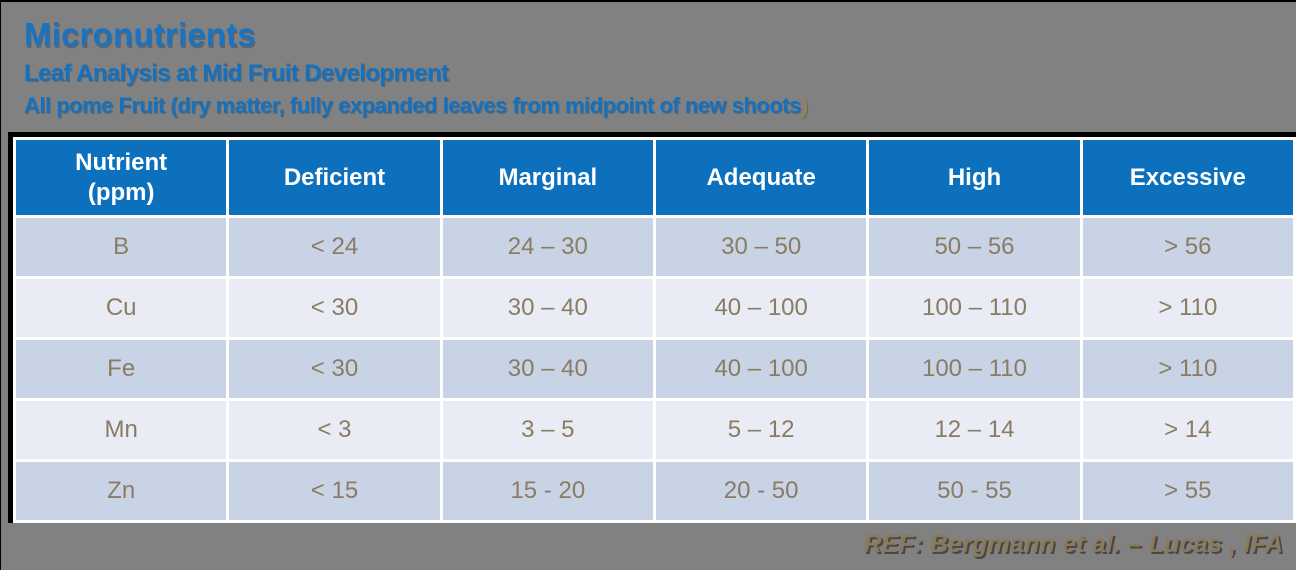 The image size is (1296, 570). Describe the element at coordinates (654, 247) in the screenshot. I see `table-row-b: B < 24 24 – 30 30 – 50 50 – 56 > 56` at that location.